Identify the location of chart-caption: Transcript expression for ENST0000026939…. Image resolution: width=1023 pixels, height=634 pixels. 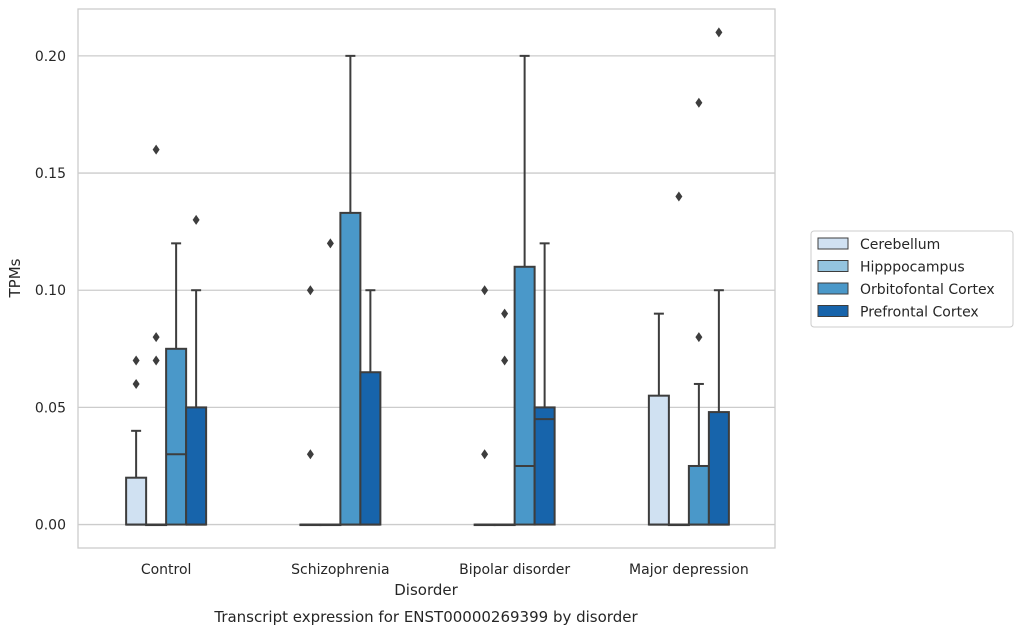
(425, 617).